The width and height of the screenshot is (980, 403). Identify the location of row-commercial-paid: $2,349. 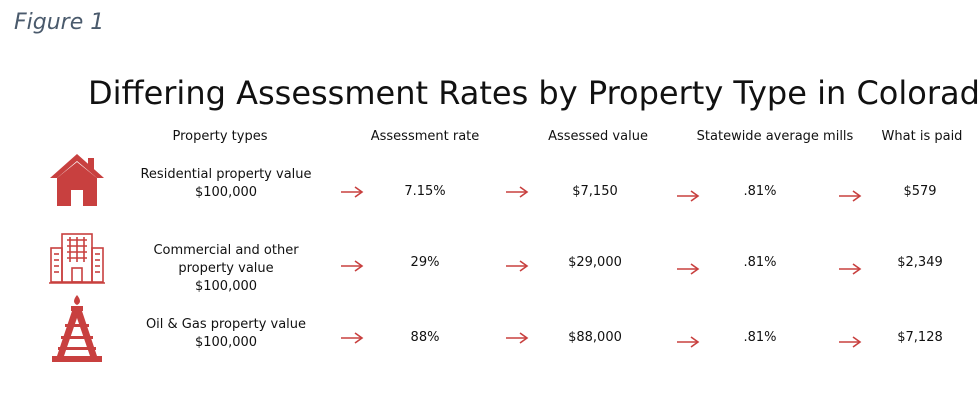
(920, 262).